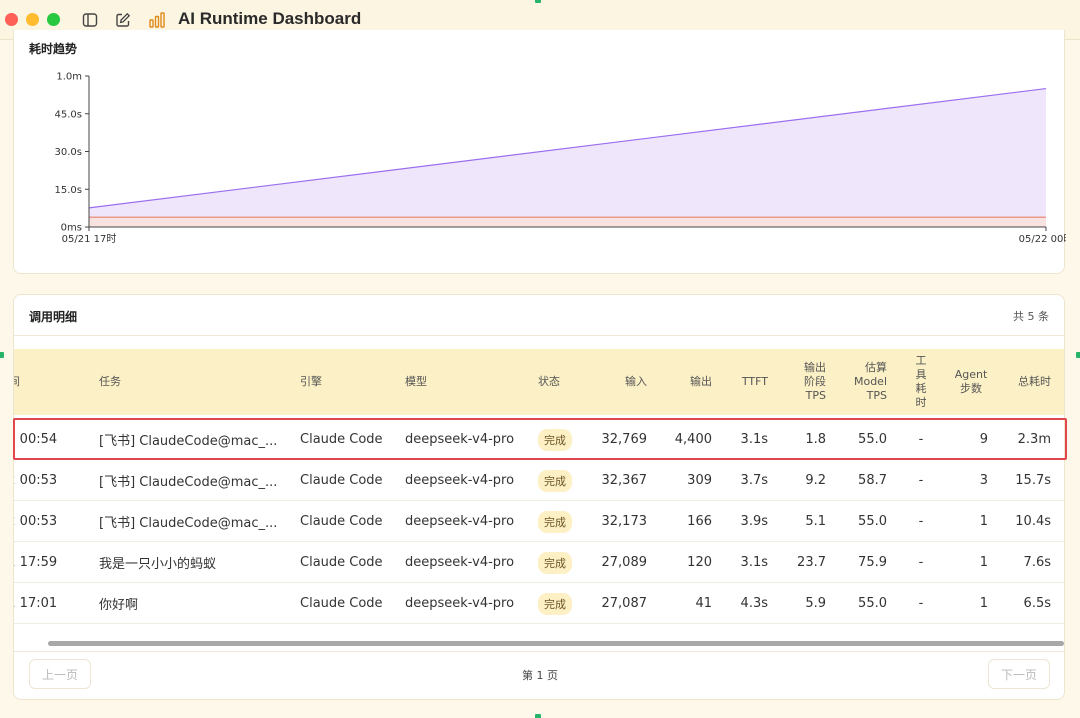 The image size is (1080, 718). Describe the element at coordinates (556, 643) in the screenshot. I see `horizontal-scrollbar` at that location.